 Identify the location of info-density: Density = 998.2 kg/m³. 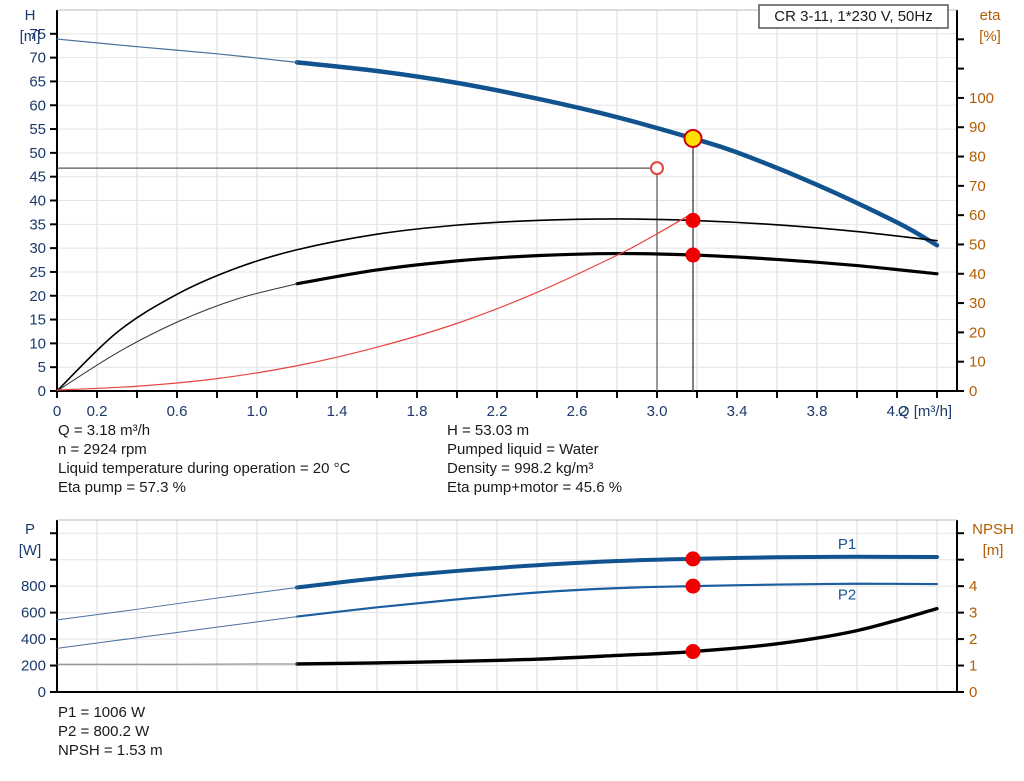
(520, 468).